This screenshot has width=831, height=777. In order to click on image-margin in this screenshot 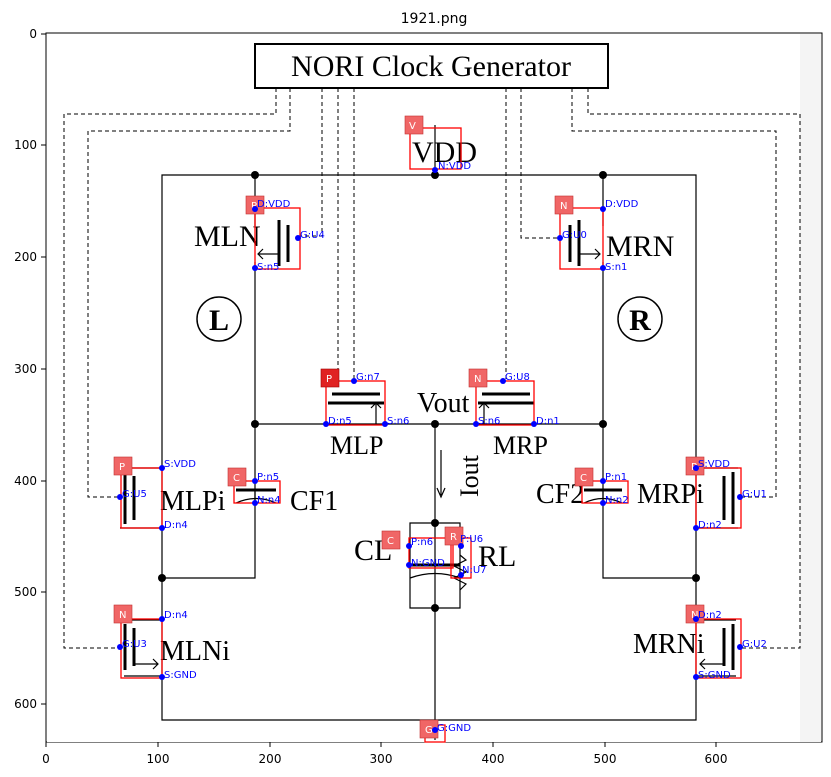, I will do `click(810, 388)`.